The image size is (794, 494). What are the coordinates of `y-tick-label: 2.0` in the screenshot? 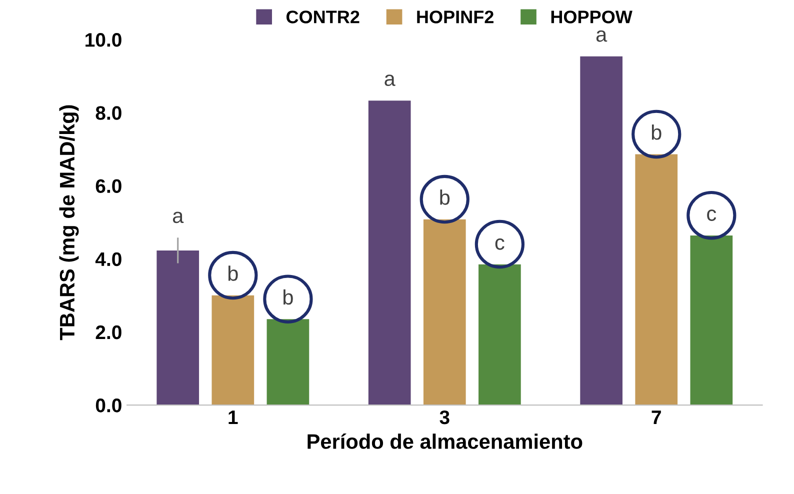 It's located at (109, 332).